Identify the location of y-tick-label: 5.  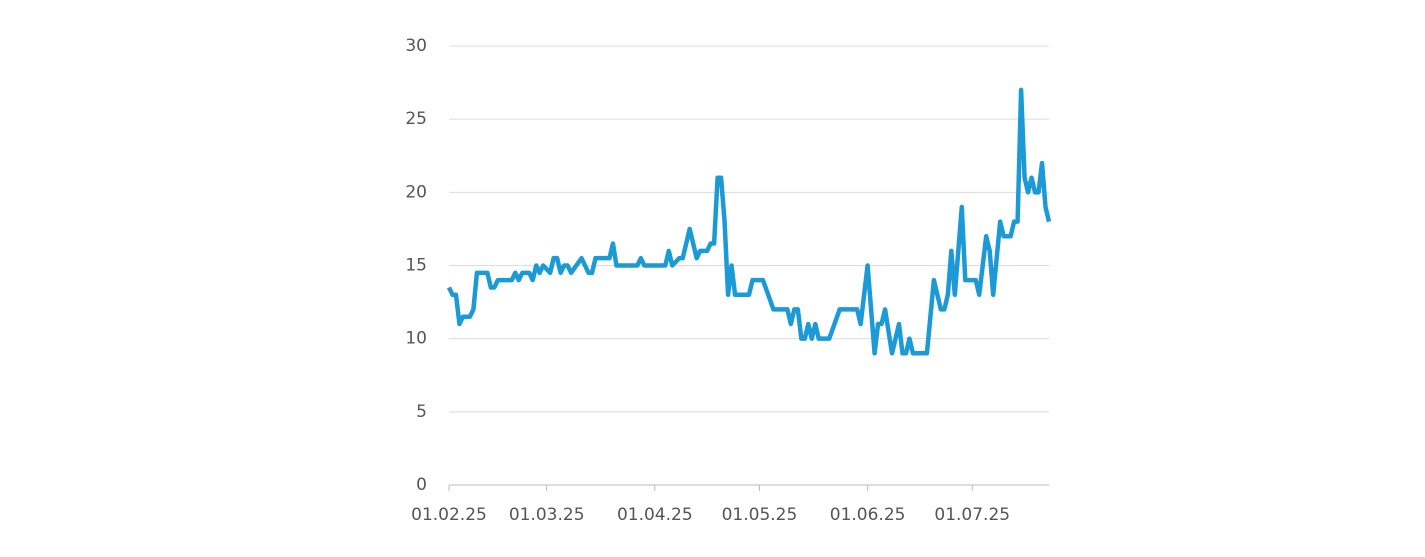
(421, 412).